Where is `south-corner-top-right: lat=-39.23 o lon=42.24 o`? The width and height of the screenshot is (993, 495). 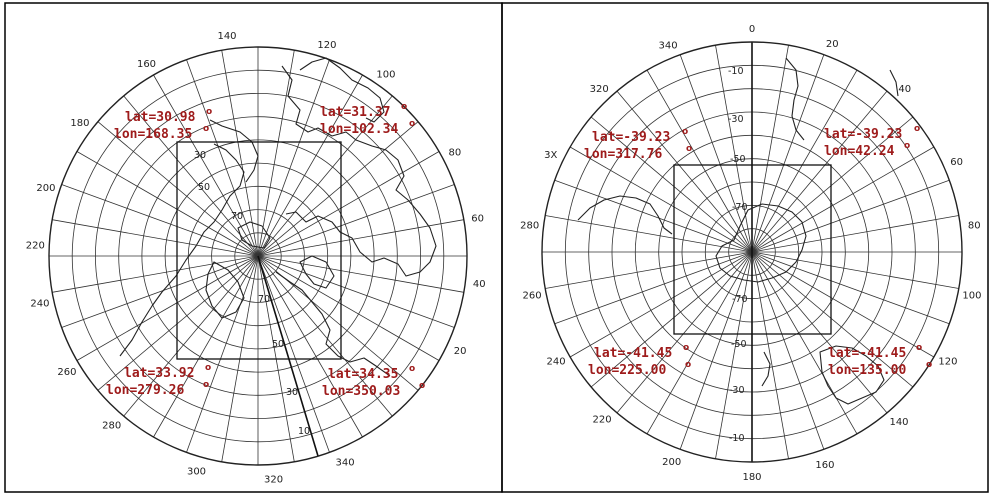
south-corner-top-right: lat=-39.23 o lon=42.24 o is located at coordinates (872, 141).